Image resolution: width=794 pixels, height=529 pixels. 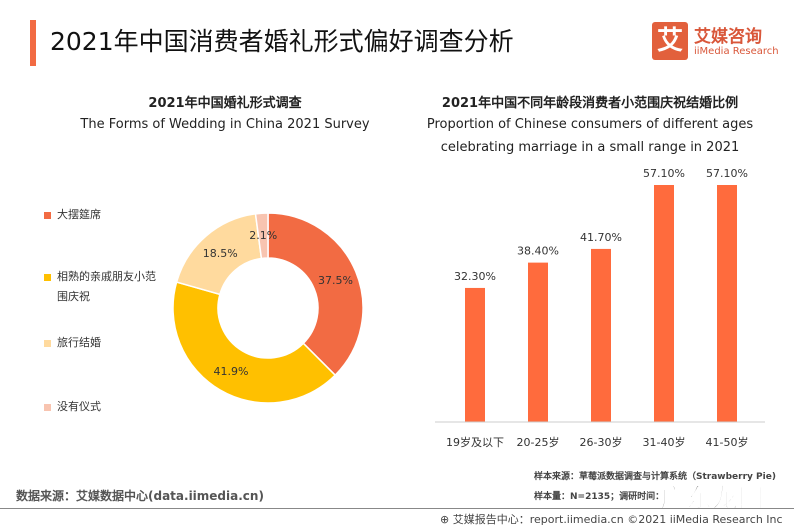 What do you see at coordinates (538, 442) in the screenshot?
I see `x-tick-label: 20-25岁` at bounding box center [538, 442].